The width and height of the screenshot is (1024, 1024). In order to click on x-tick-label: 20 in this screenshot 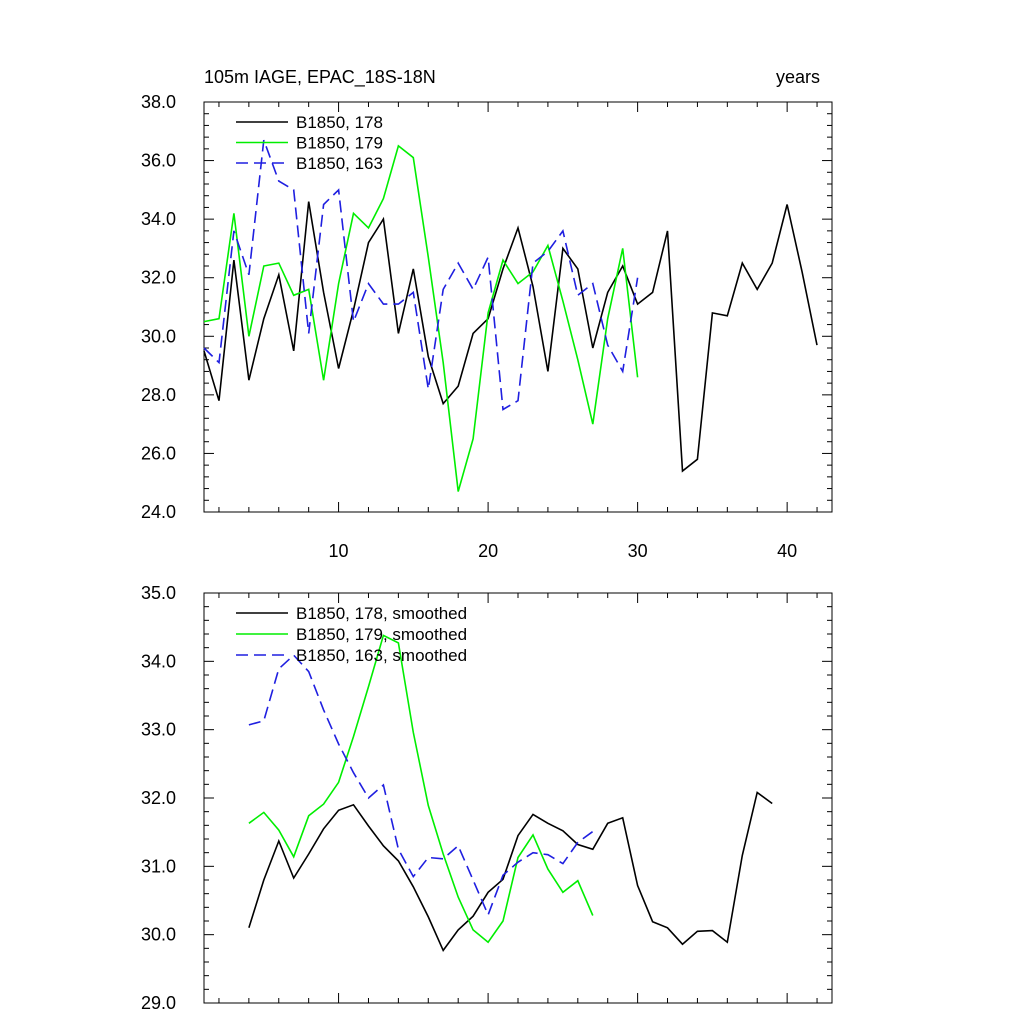, I will do `click(488, 551)`.